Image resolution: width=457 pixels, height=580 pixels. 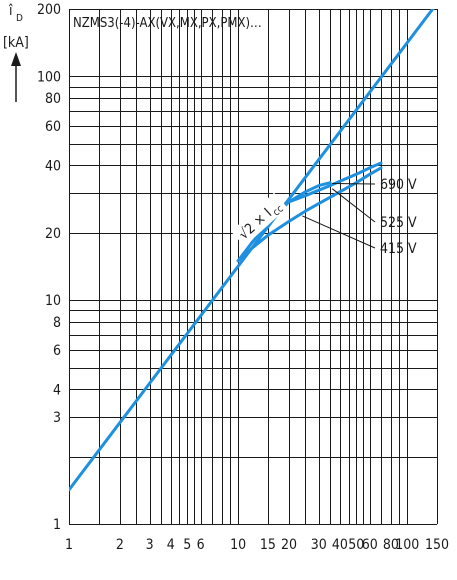 I want to click on annotation-leaders, so click(x=339, y=216).